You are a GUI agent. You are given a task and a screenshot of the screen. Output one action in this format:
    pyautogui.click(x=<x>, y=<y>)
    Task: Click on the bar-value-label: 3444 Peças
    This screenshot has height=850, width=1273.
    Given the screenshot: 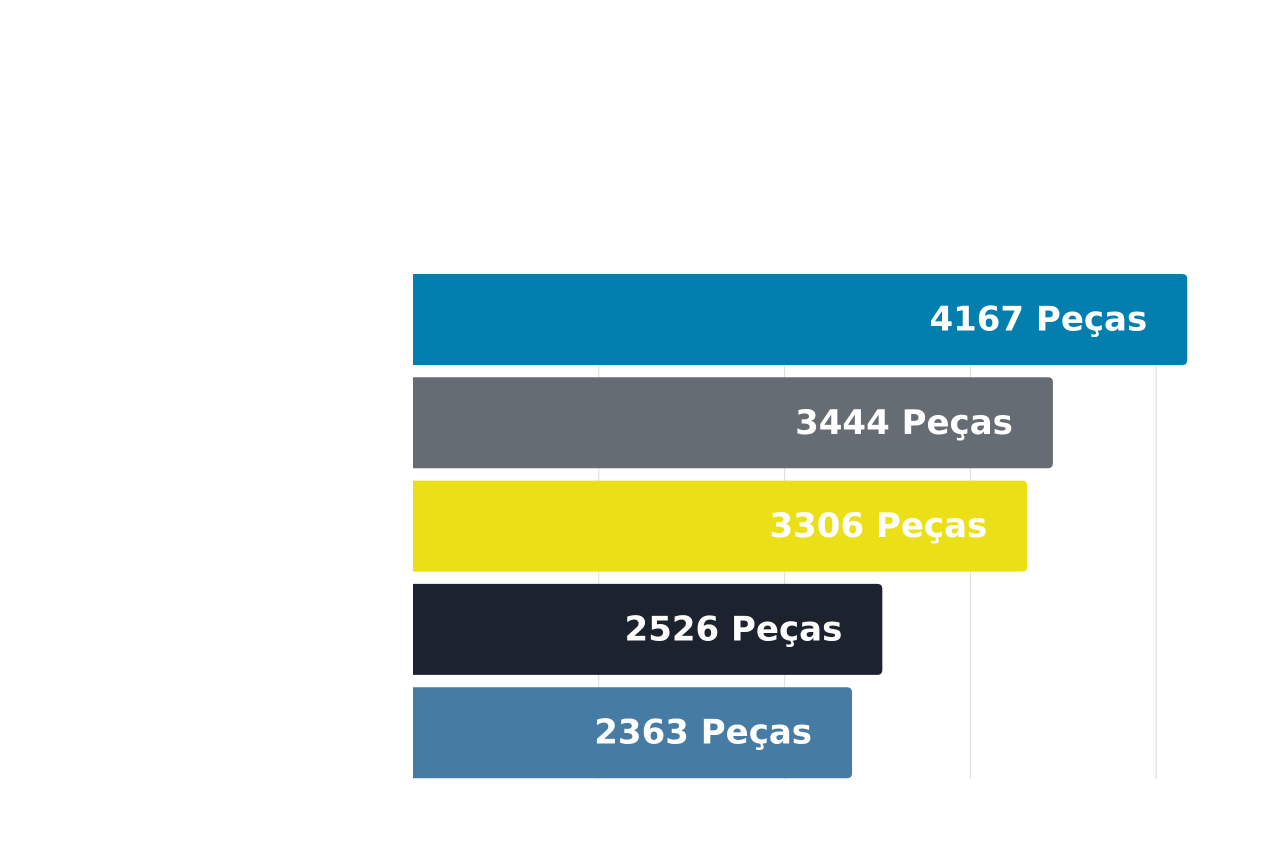 What is the action you would take?
    pyautogui.click(x=904, y=423)
    